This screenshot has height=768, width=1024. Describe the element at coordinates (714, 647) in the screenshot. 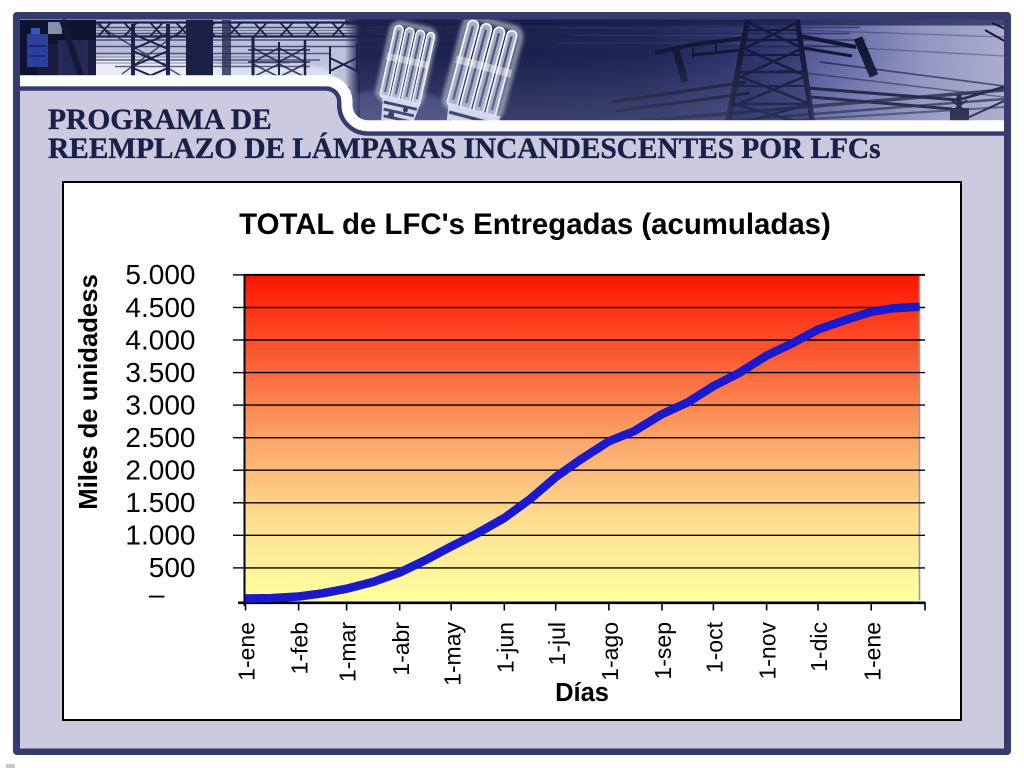

I see `svg-text: 1-oct` at that location.